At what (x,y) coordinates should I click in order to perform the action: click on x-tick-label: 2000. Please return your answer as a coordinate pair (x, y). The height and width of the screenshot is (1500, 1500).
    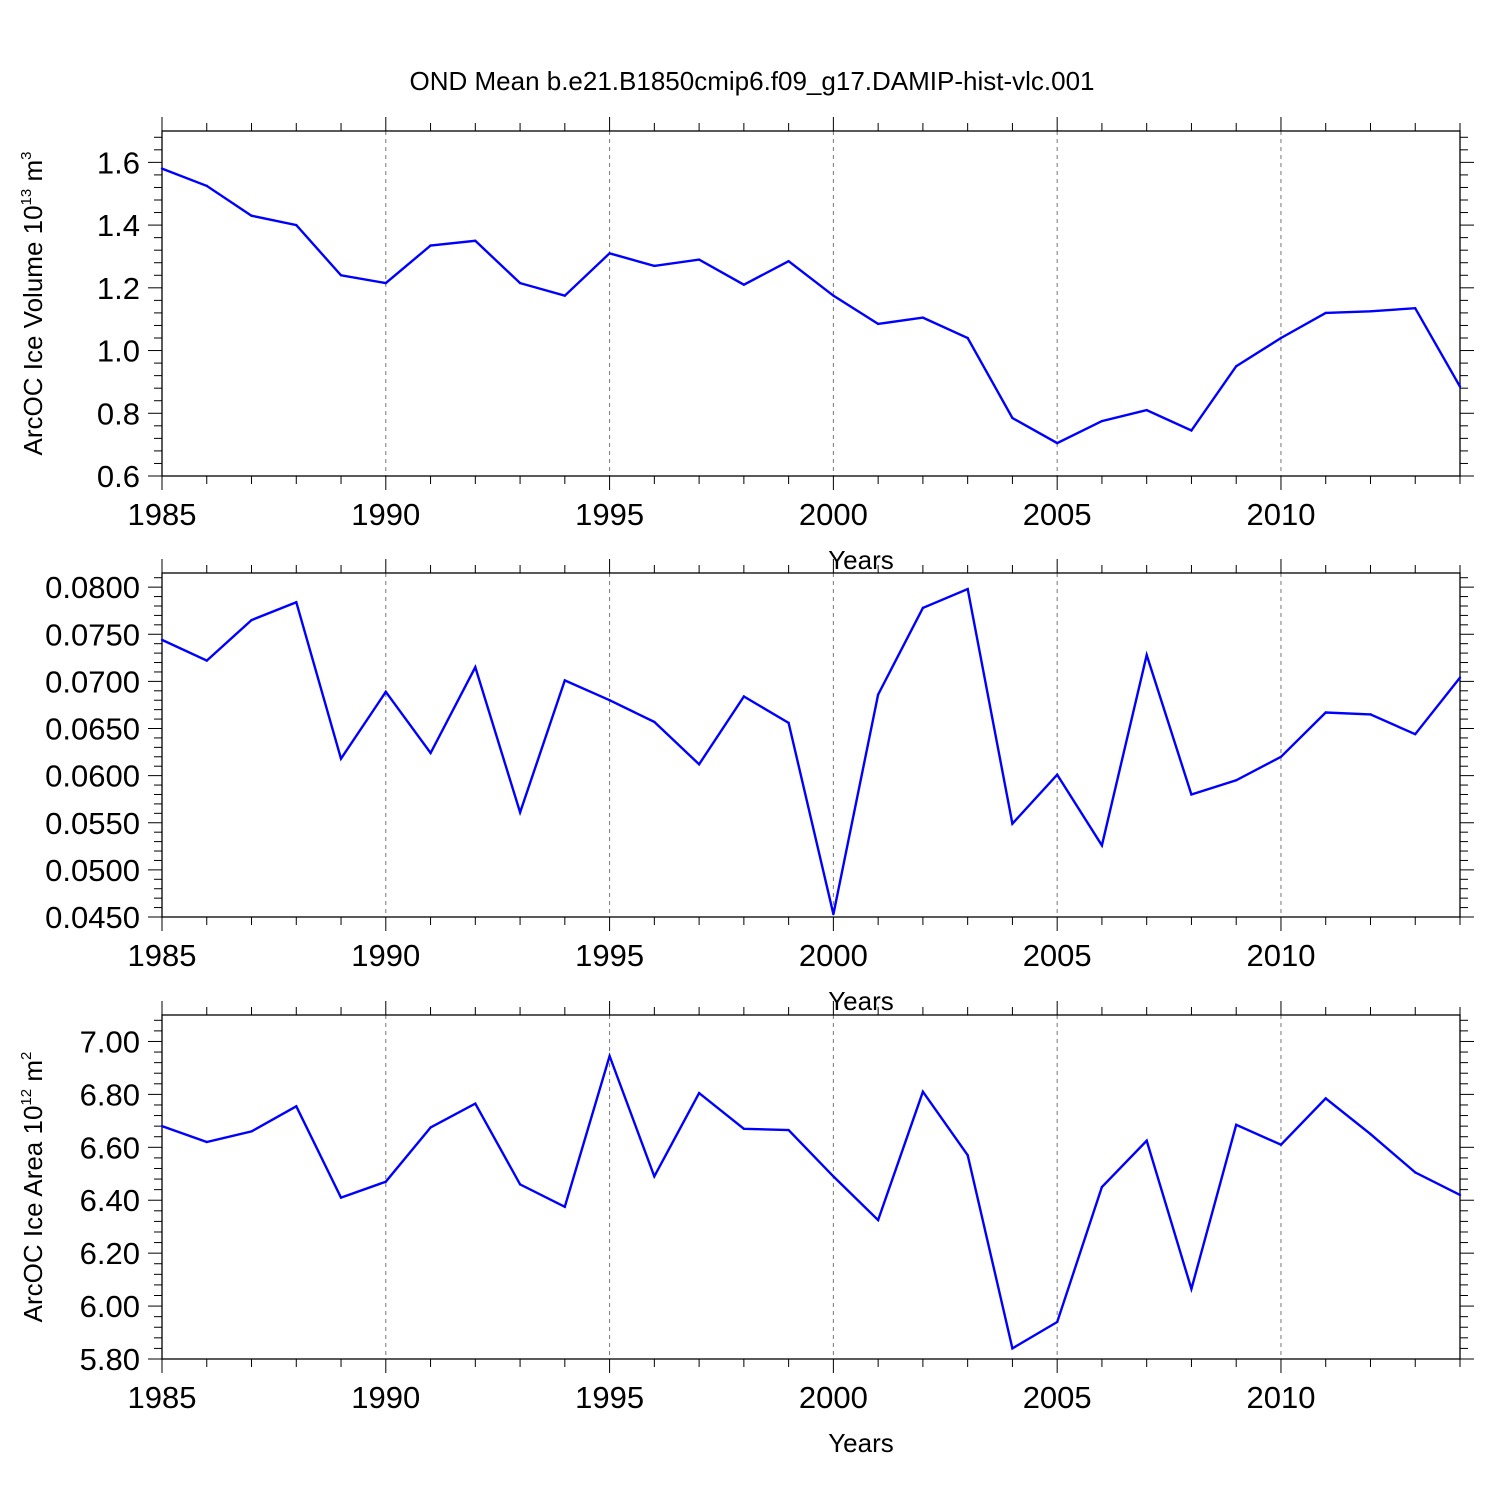
    Looking at the image, I should click on (833, 955).